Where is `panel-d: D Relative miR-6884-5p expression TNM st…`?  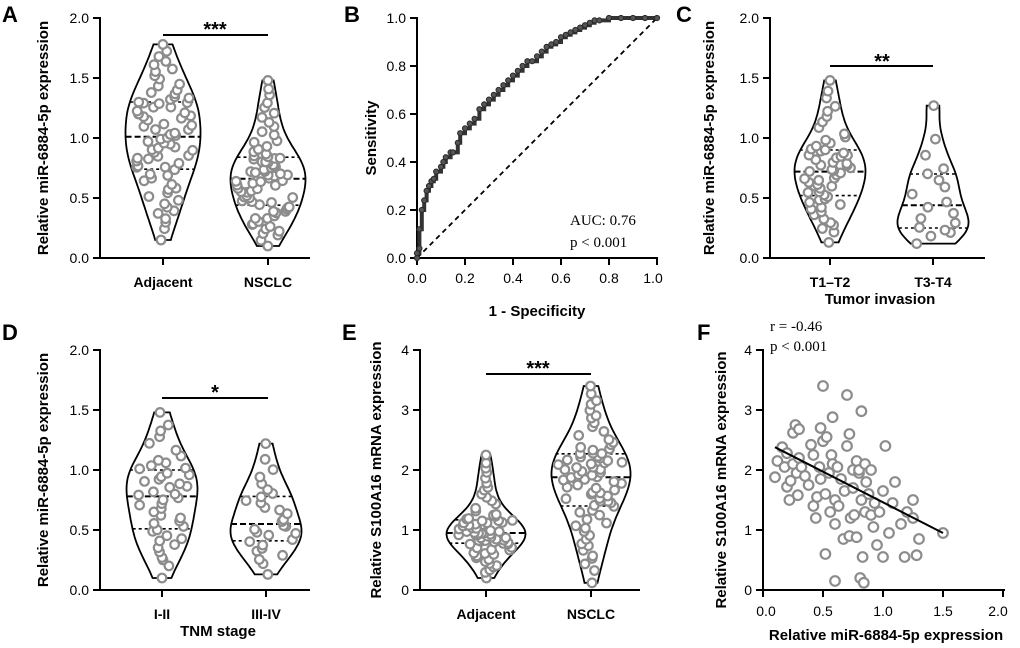
panel-d: D Relative miR-6884-5p expression TNM st… is located at coordinates (156, 480).